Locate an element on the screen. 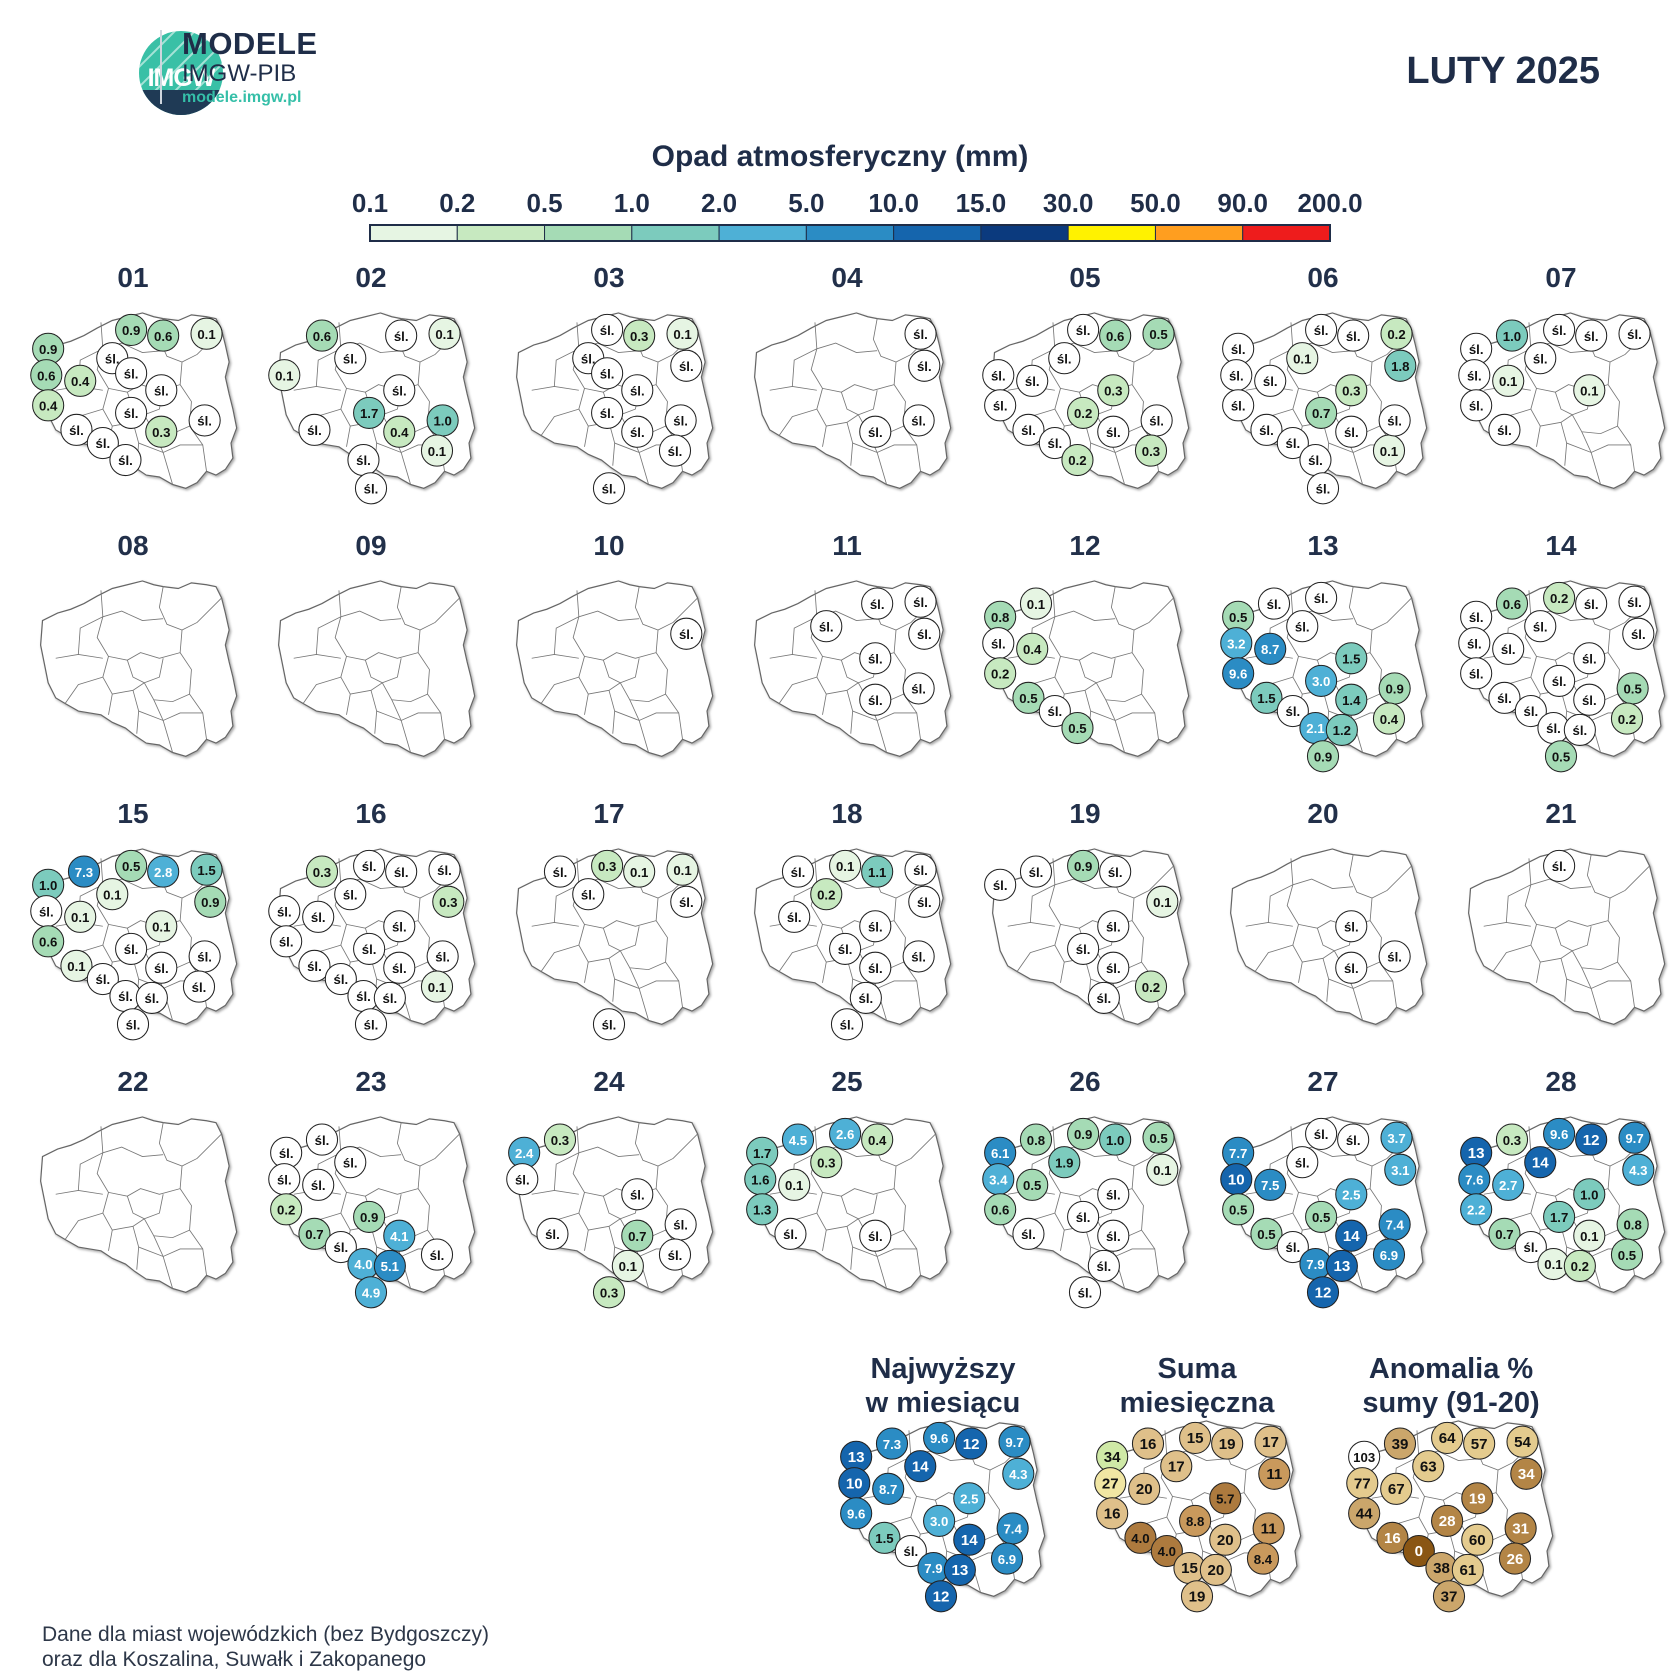 Image resolution: width=1680 pixels, height=1680 pixels. station-marker-katowice: 0.2 is located at coordinates (1077, 460).